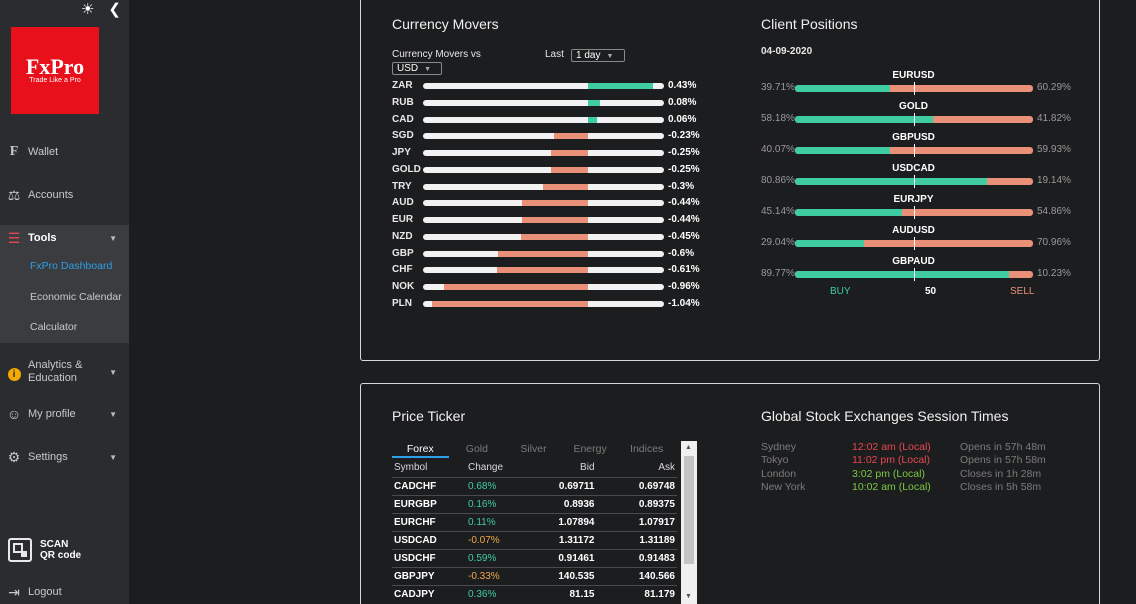 Image resolution: width=1136 pixels, height=604 pixels. What do you see at coordinates (787, 51) in the screenshot?
I see `client-positions-date: 04-09-2020` at bounding box center [787, 51].